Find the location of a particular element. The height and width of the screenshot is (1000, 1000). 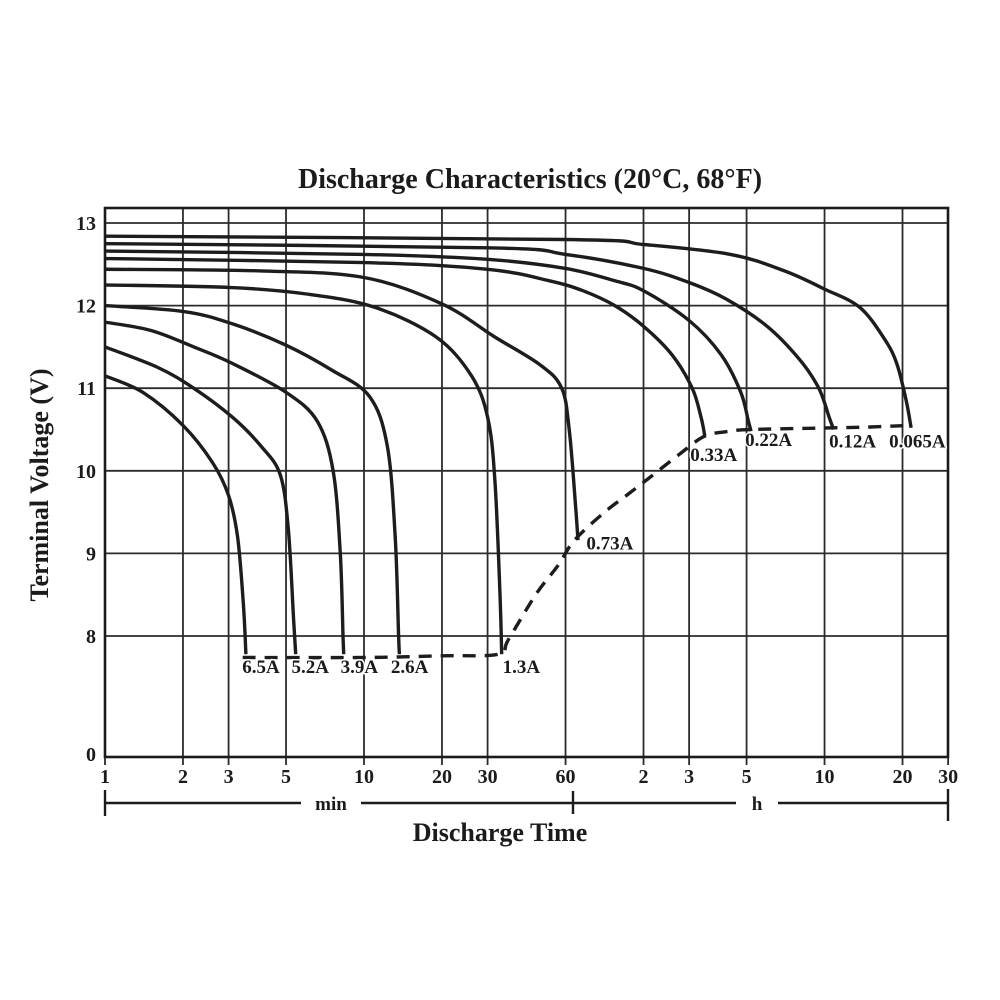

curve-0.22A is located at coordinates (428, 340).